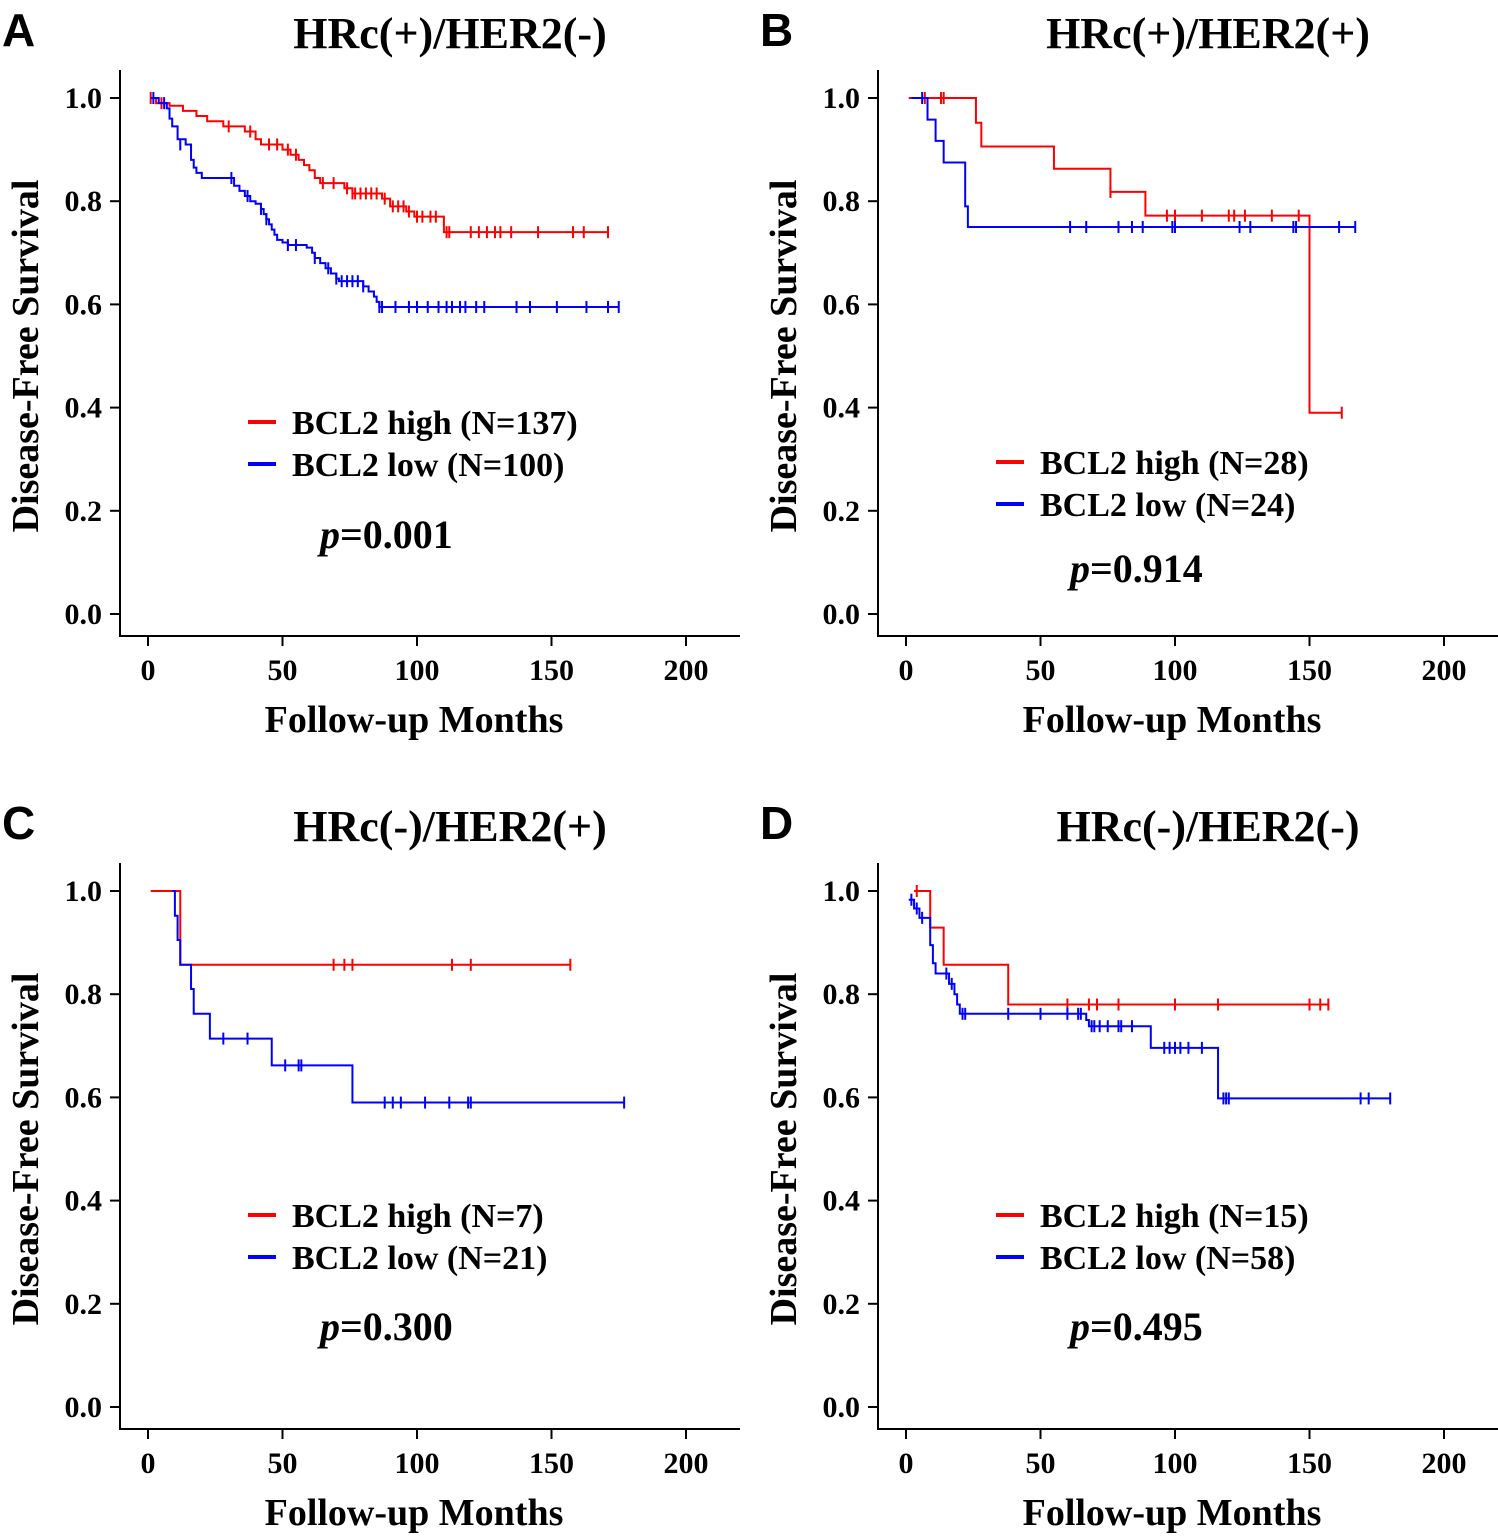  I want to click on p-value: p=0.495, so click(1135, 1326).